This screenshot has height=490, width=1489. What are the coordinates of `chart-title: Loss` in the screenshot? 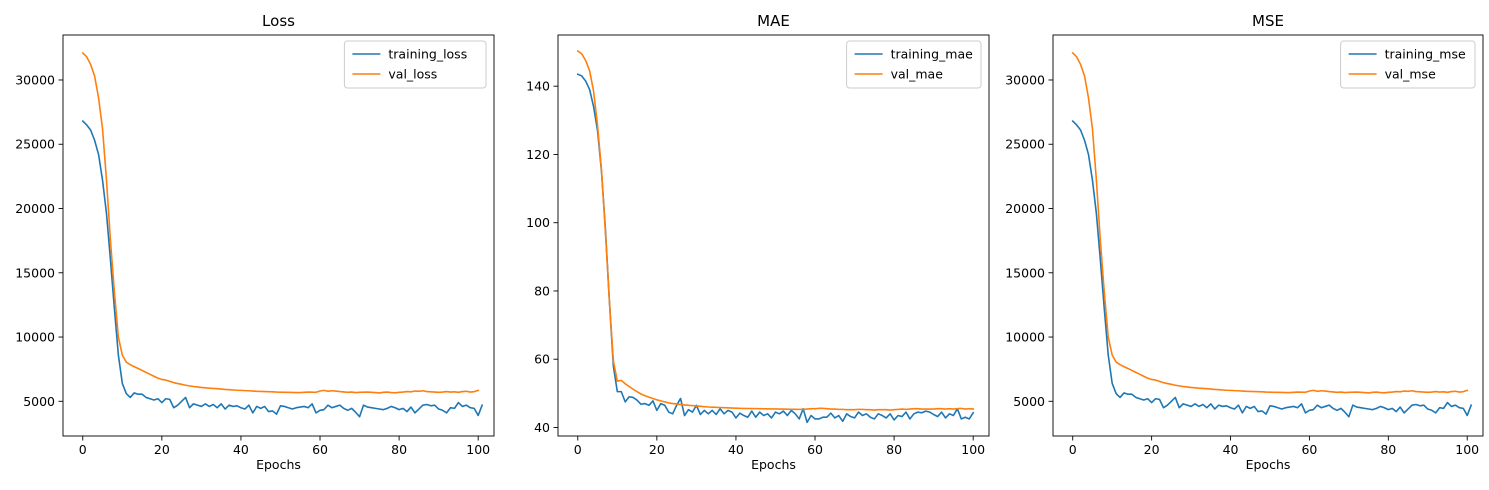 It's located at (278, 21).